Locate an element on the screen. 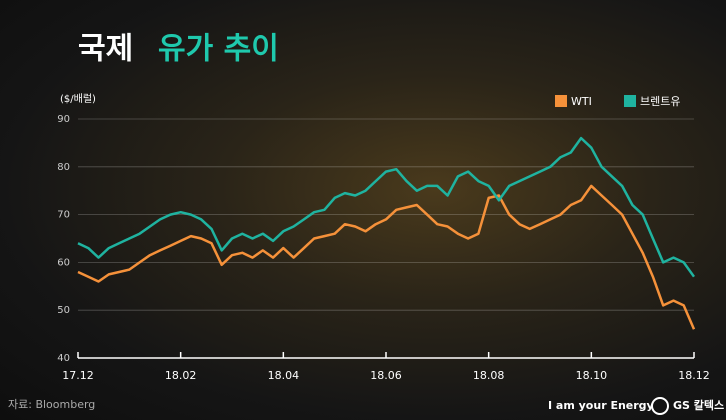 The image size is (726, 420). x-tick-label: 18.12 is located at coordinates (694, 375).